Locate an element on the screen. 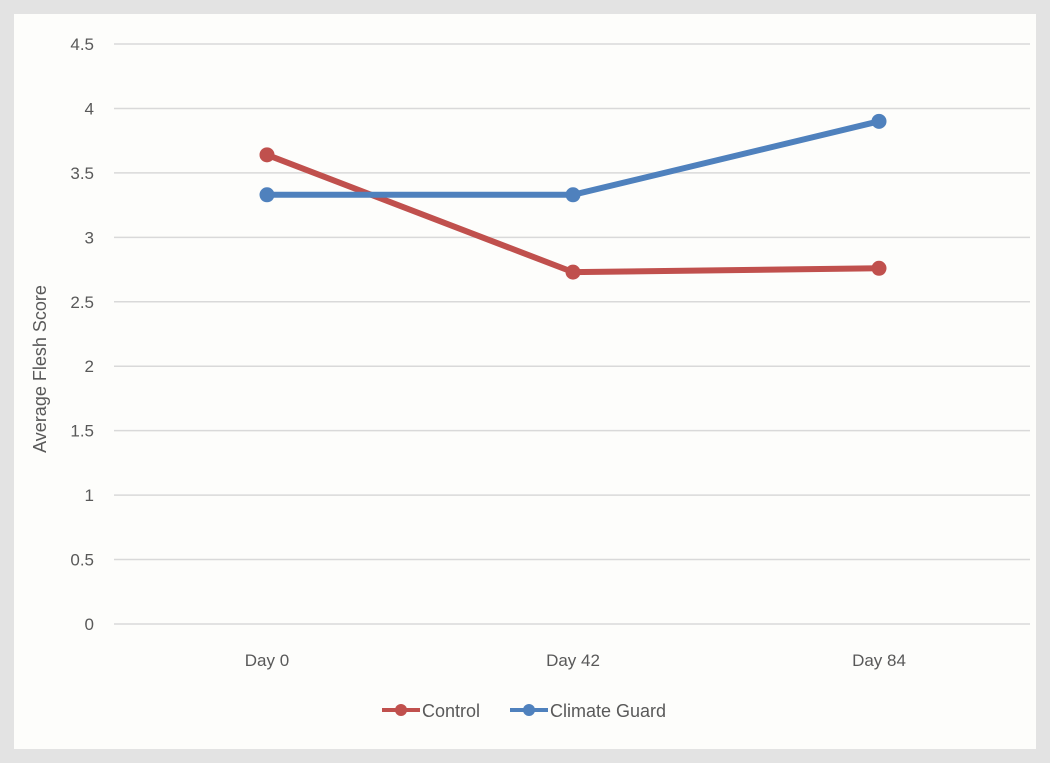 The image size is (1050, 763). legend-label: Control is located at coordinates (451, 711).